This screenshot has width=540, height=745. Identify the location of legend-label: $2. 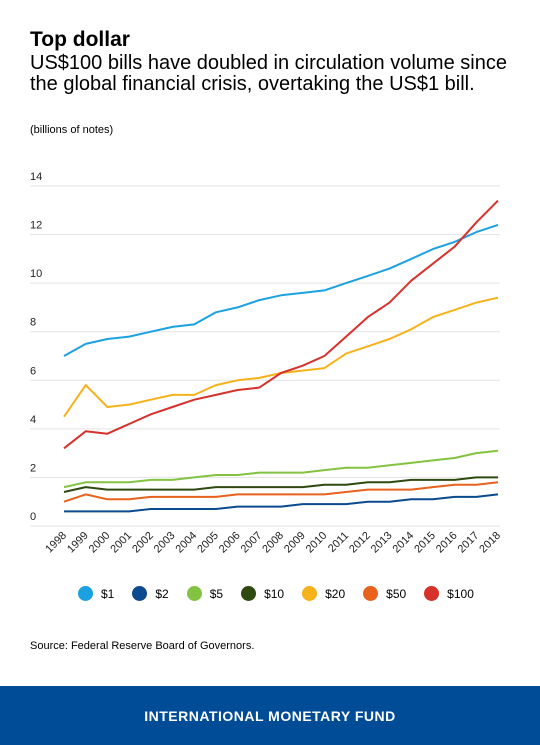
(162, 593).